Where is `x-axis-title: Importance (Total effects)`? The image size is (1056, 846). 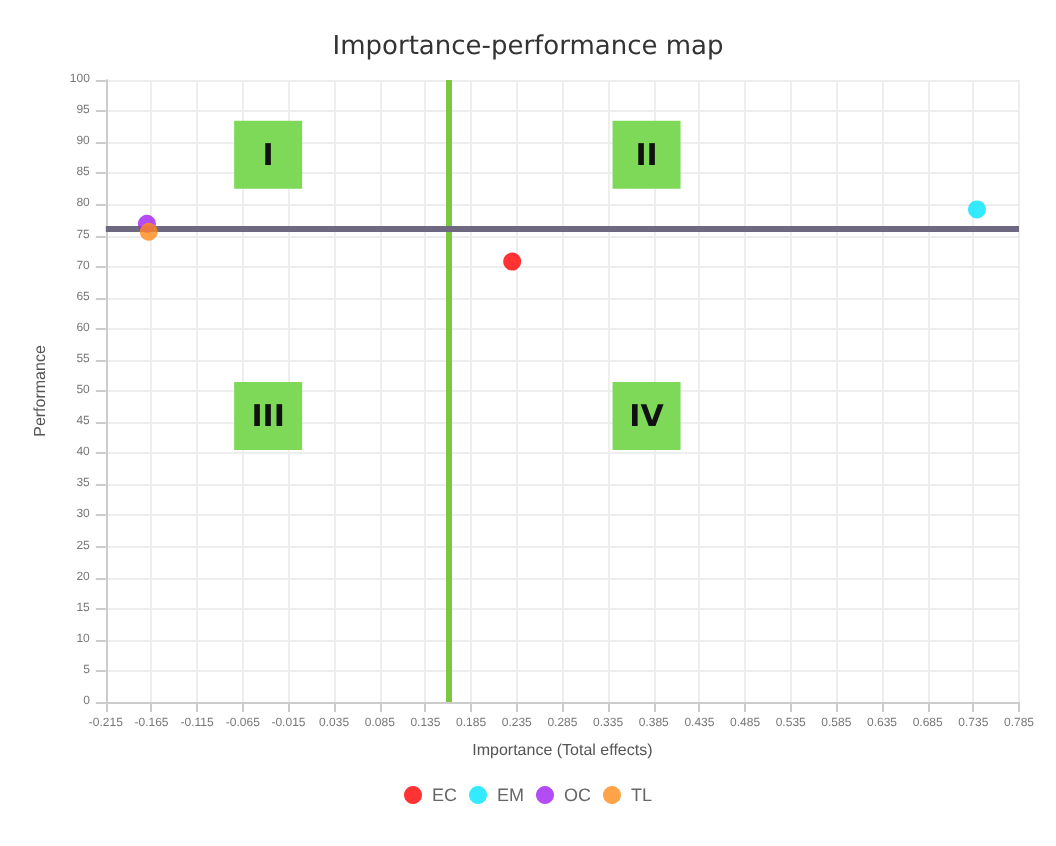
x-axis-title: Importance (Total effects) is located at coordinates (563, 750).